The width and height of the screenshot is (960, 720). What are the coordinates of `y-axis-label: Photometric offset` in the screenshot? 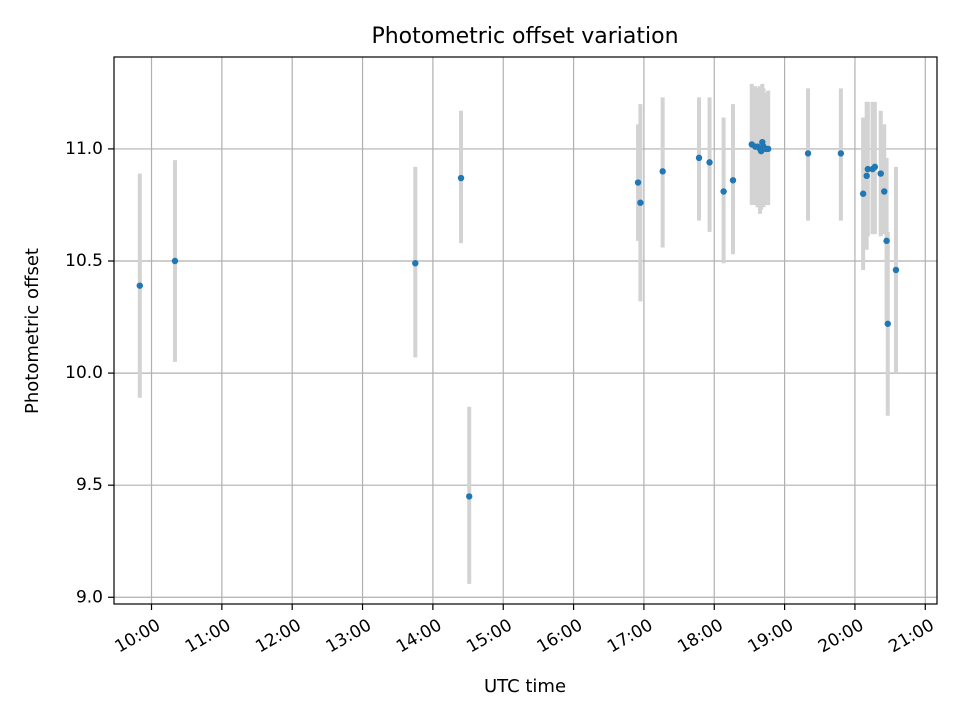 It's located at (32, 331).